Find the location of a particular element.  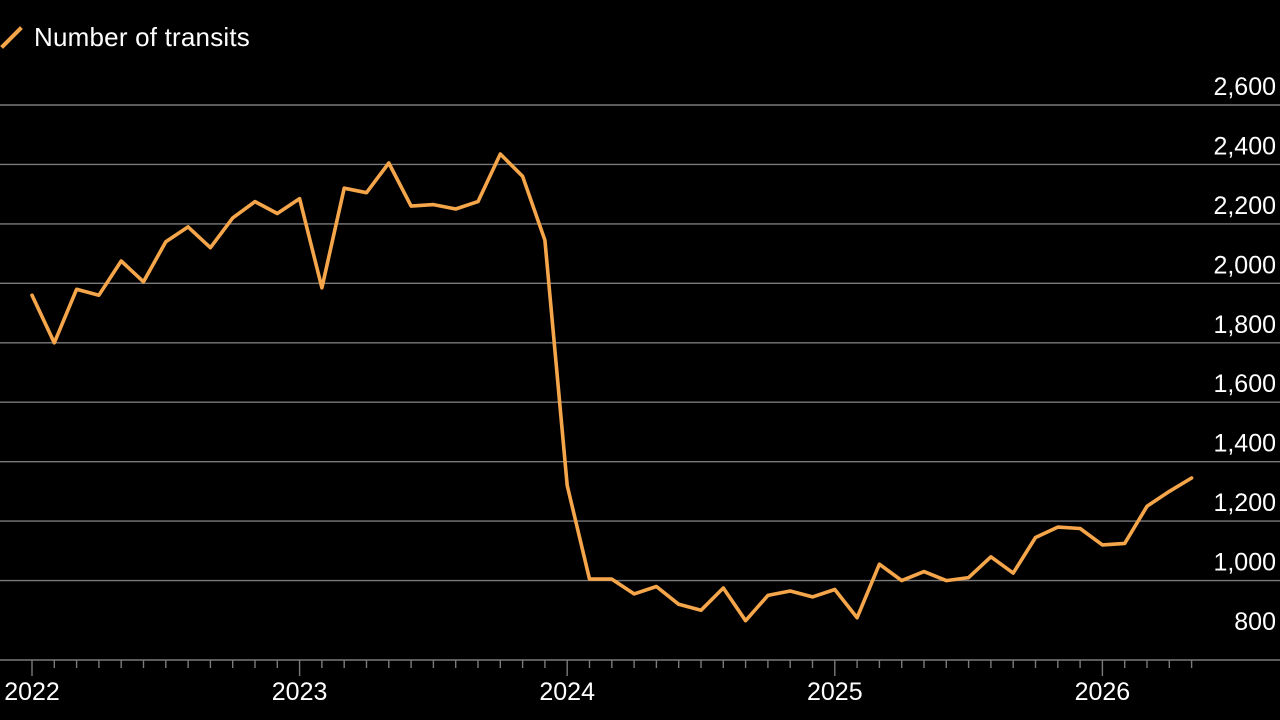

y-tick-label: 800 is located at coordinates (1255, 622).